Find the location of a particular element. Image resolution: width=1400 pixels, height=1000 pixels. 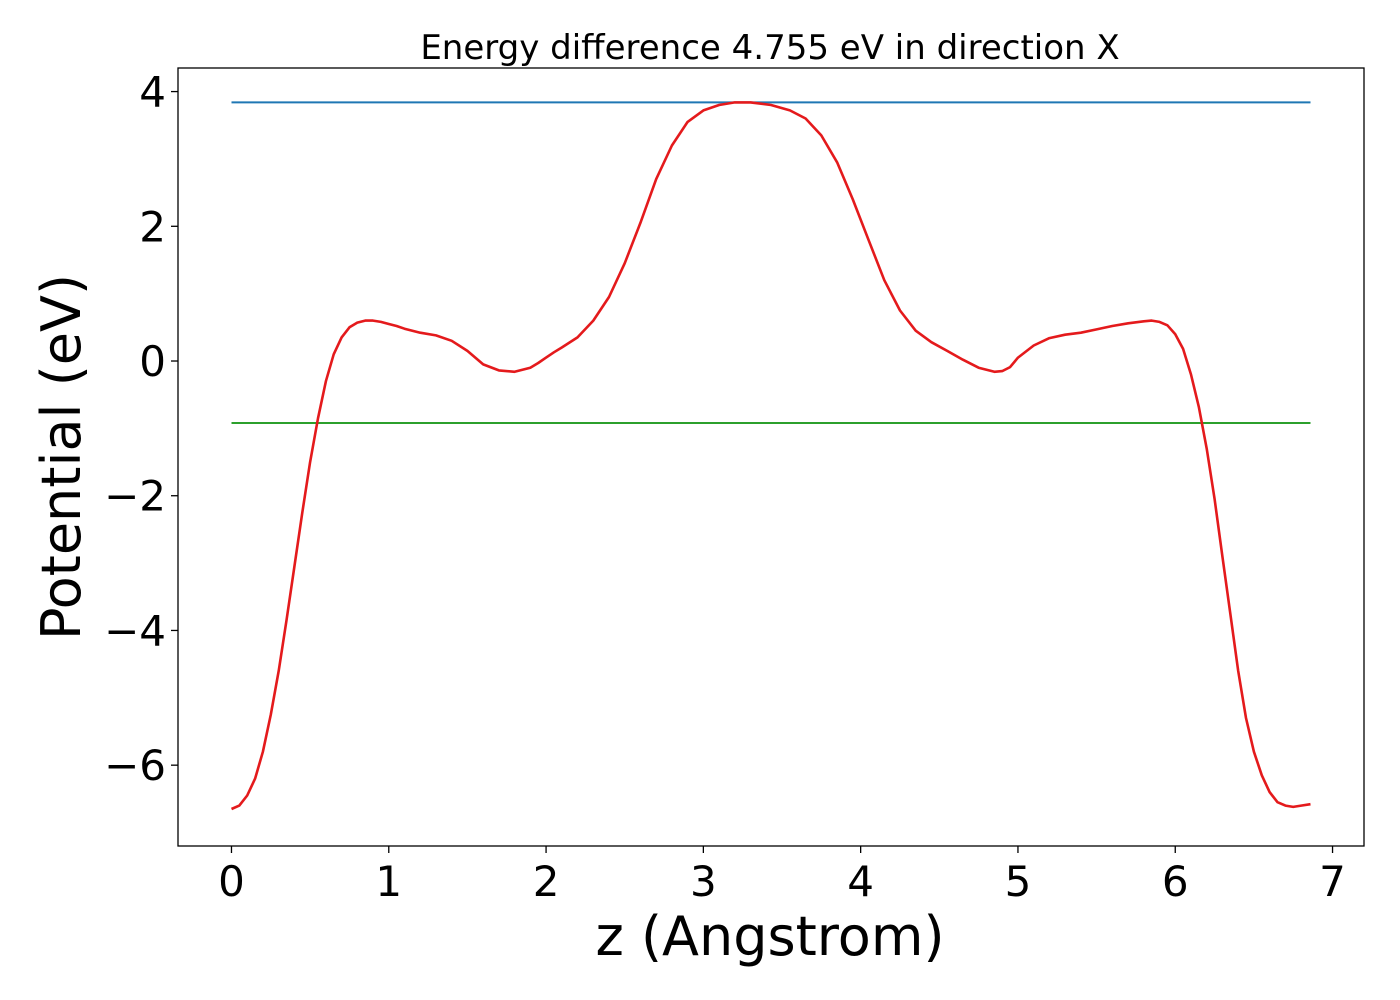

y-tick-label: −4 is located at coordinates (135, 630).